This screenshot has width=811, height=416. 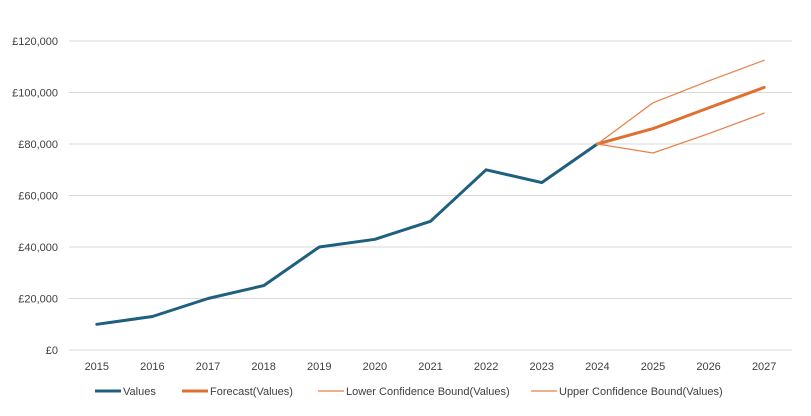 What do you see at coordinates (263, 367) in the screenshot?
I see `x-tick-label: 2018` at bounding box center [263, 367].